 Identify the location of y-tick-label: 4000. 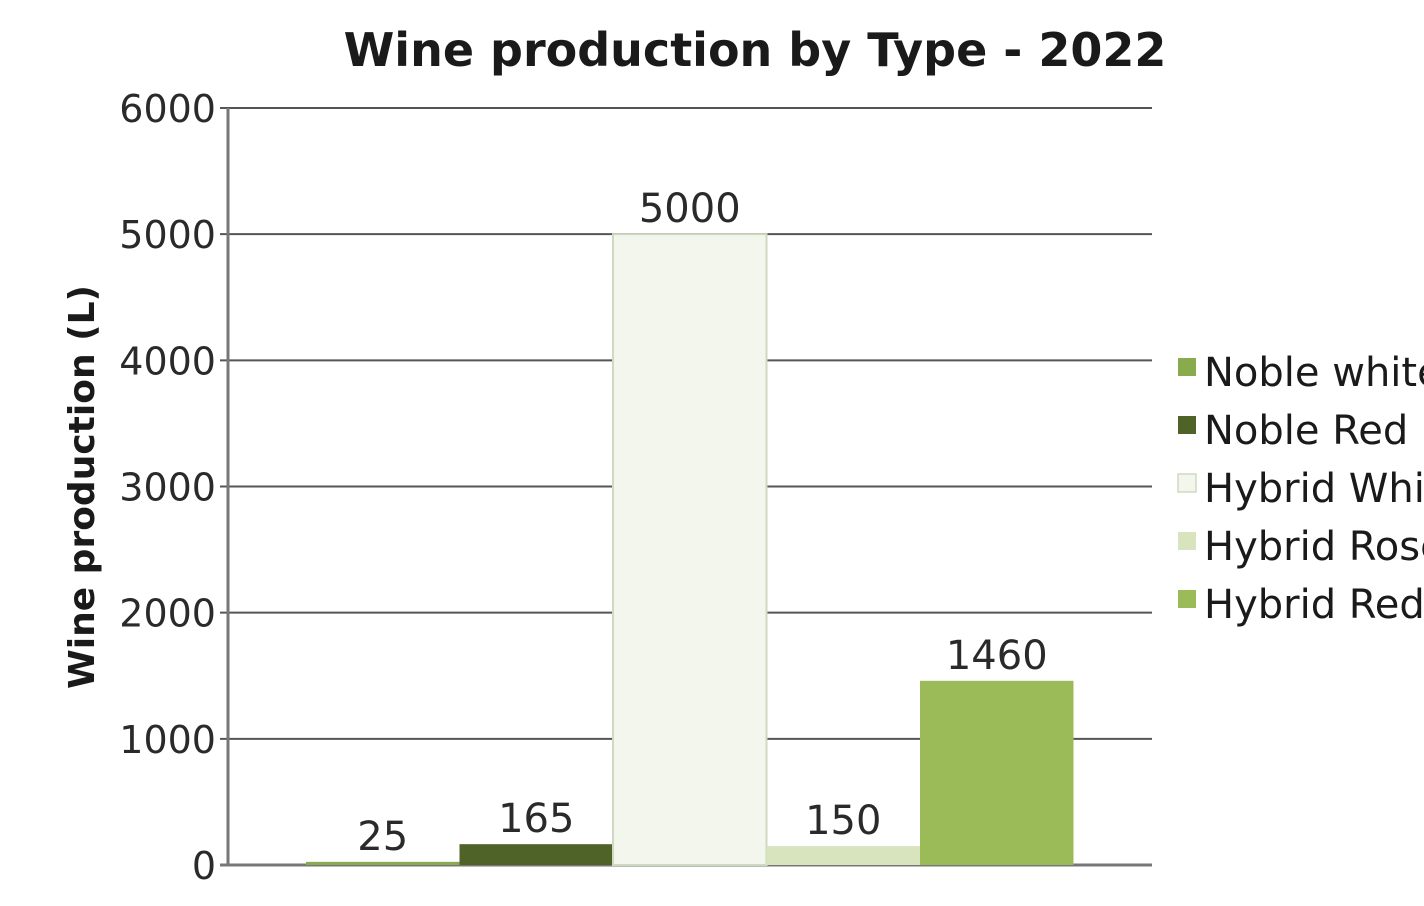
(167, 361).